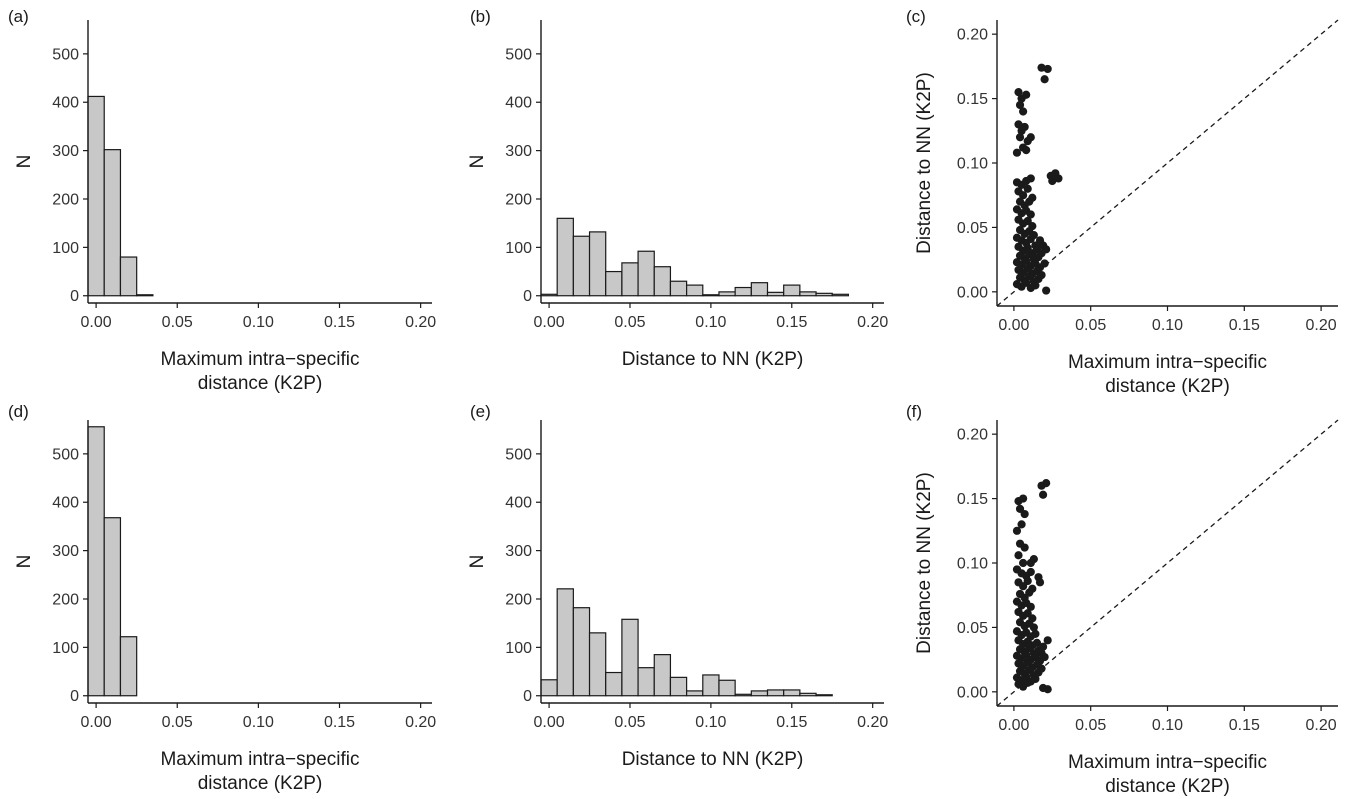 The image size is (1352, 799). Describe the element at coordinates (924, 563) in the screenshot. I see `y-axis-title: Distance to NN (K2P)` at that location.